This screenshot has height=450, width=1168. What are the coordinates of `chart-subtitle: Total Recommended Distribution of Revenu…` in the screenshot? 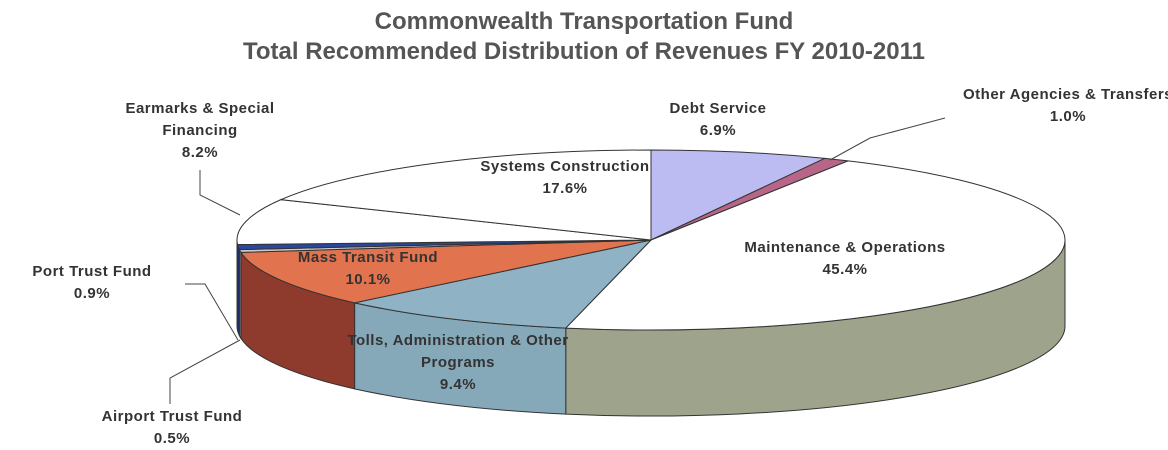 It's located at (584, 51).